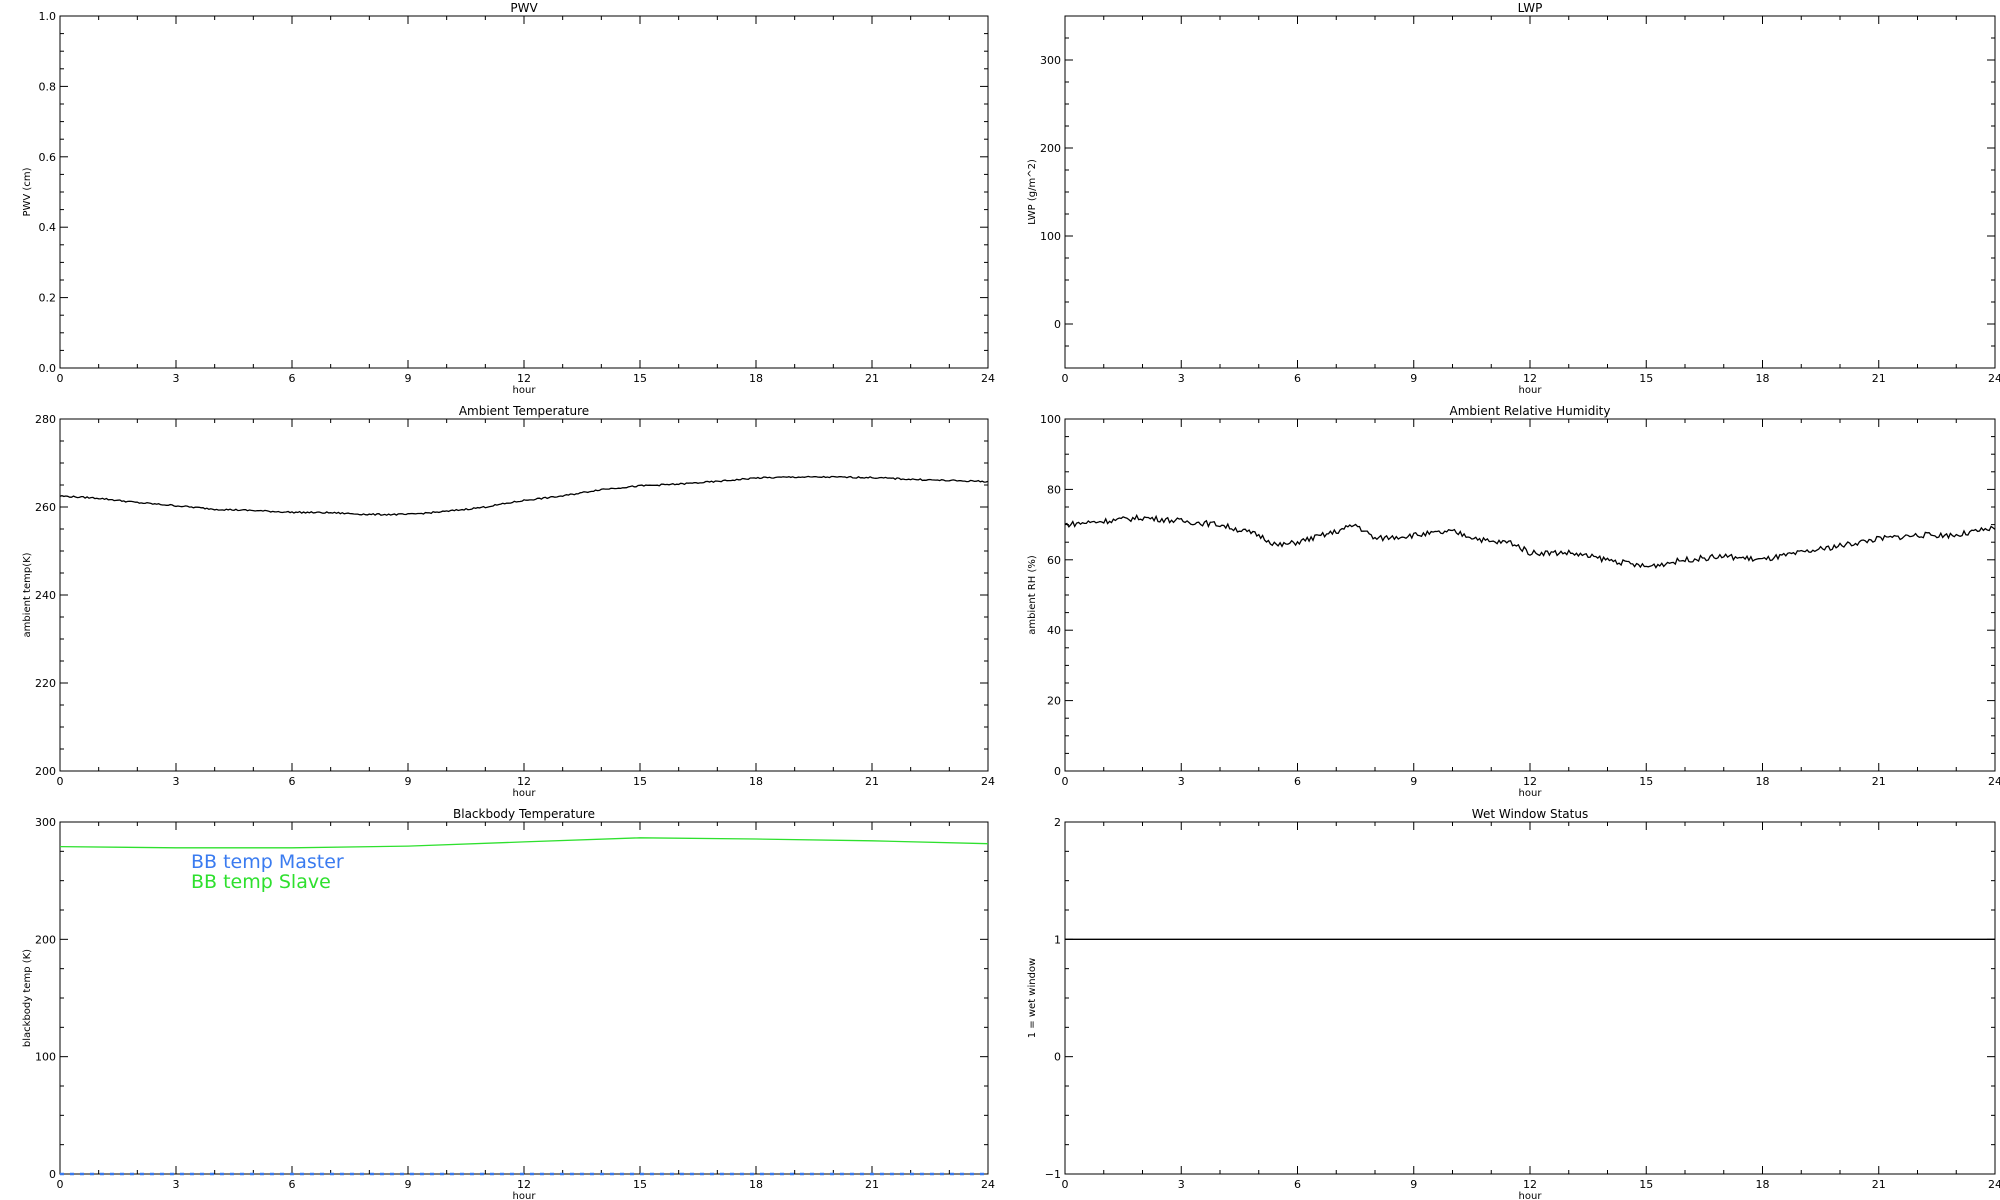 This screenshot has width=2000, height=1200. I want to click on chart-title: Wet Window Status, so click(1530, 814).